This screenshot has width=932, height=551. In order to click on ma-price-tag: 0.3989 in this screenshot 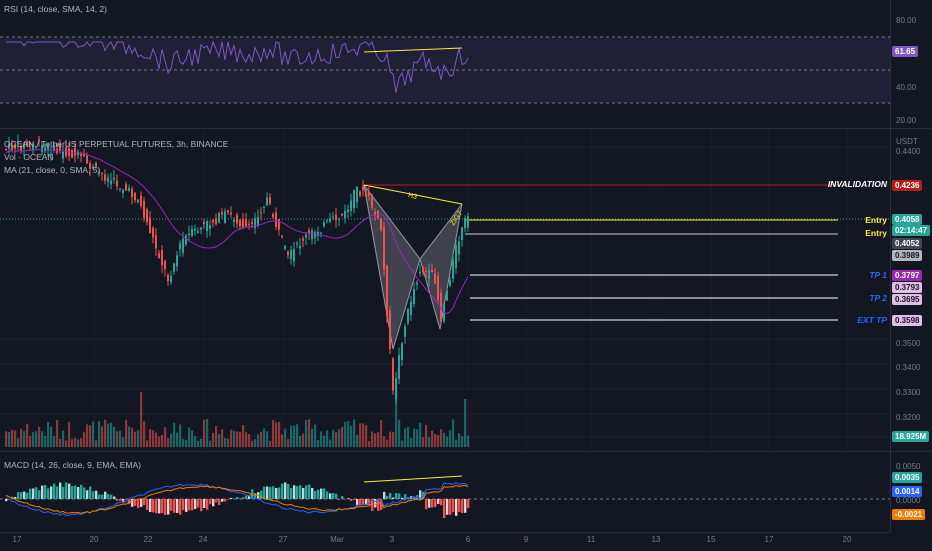, I will do `click(907, 255)`.